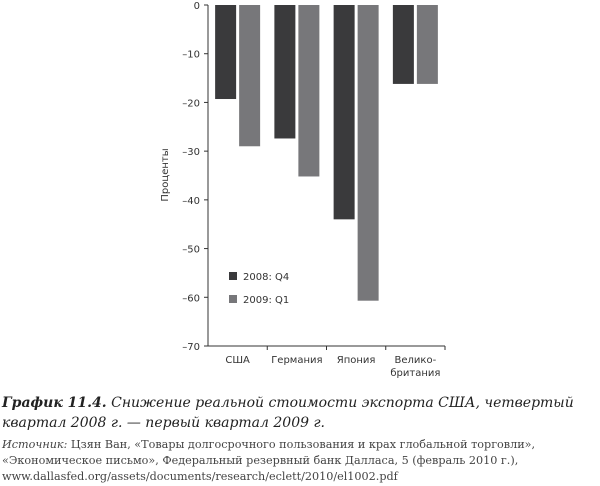 The width and height of the screenshot is (600, 486). I want to click on category-label: Германия, so click(296, 360).